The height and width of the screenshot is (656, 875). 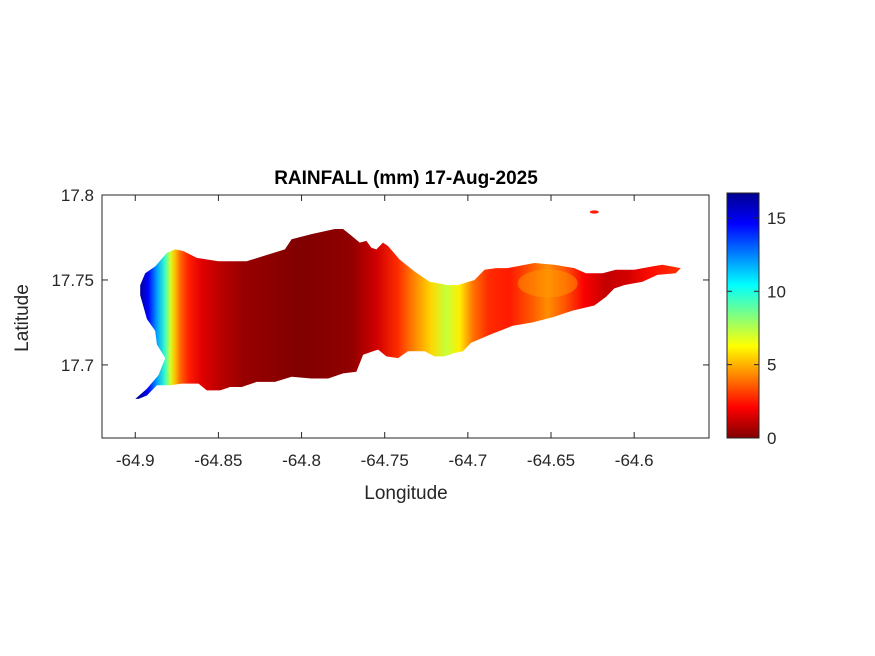 What do you see at coordinates (594, 212) in the screenshot?
I see `islet` at bounding box center [594, 212].